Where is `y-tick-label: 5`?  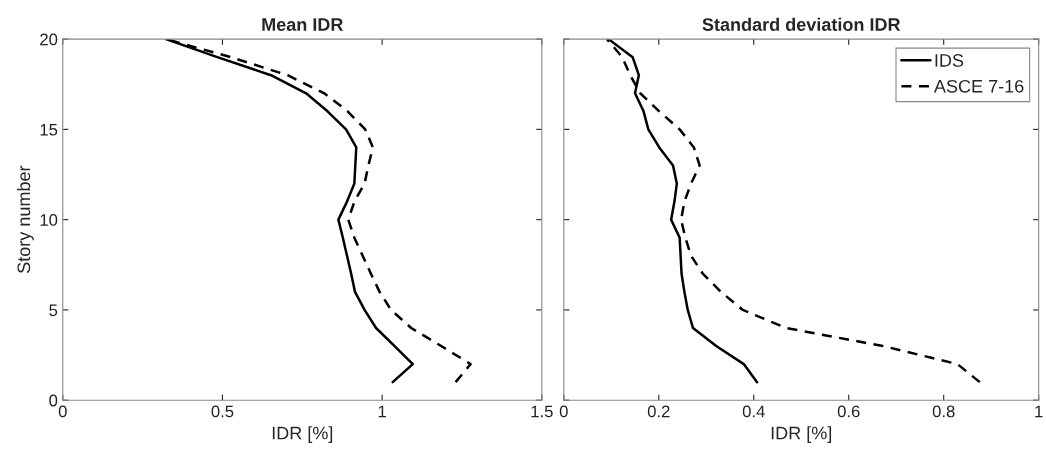
y-tick-label: 5 is located at coordinates (53, 310).